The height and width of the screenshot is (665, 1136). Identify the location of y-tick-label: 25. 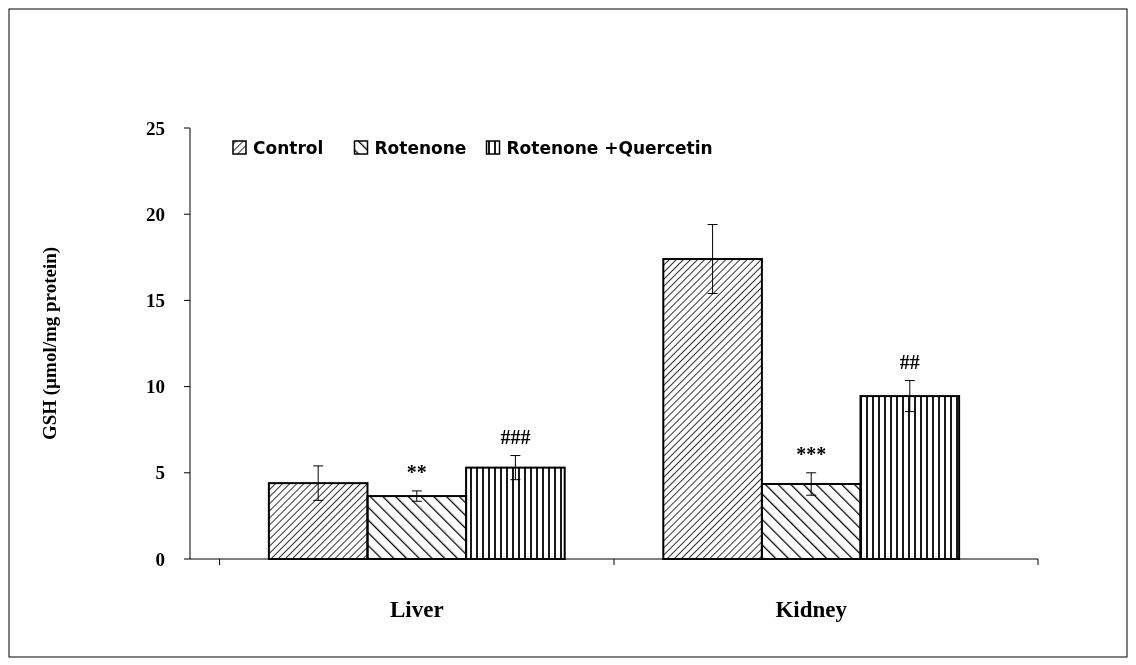
(155, 128).